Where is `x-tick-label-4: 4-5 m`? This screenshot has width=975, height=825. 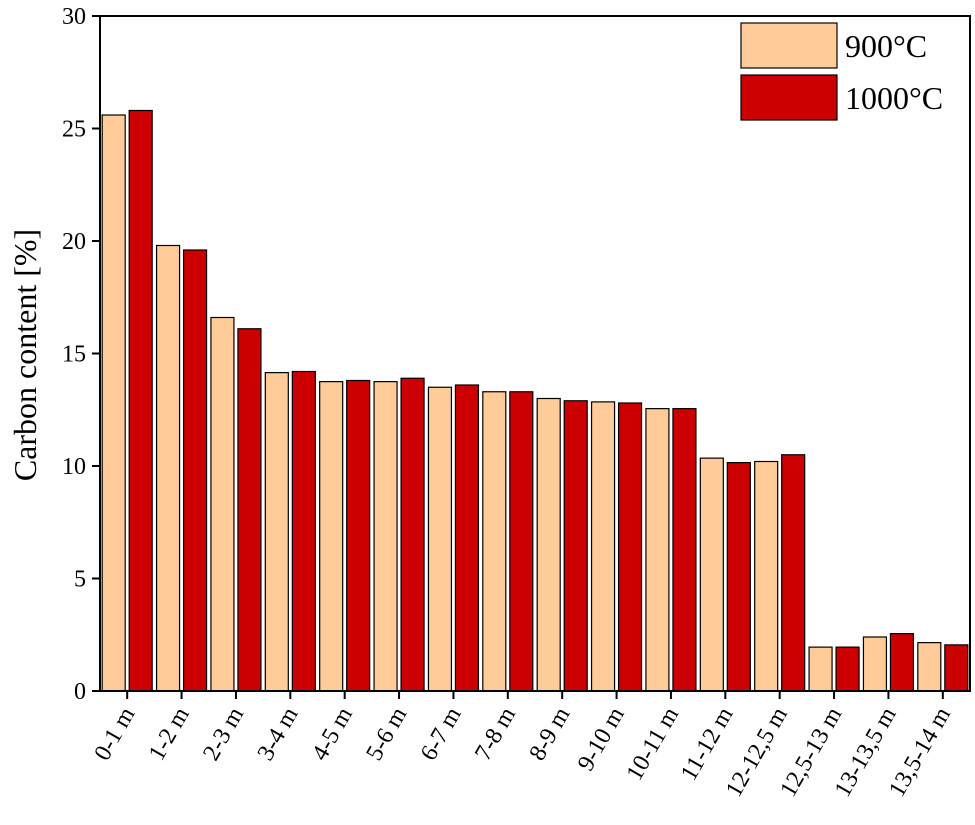 x-tick-label-4: 4-5 m is located at coordinates (332, 734).